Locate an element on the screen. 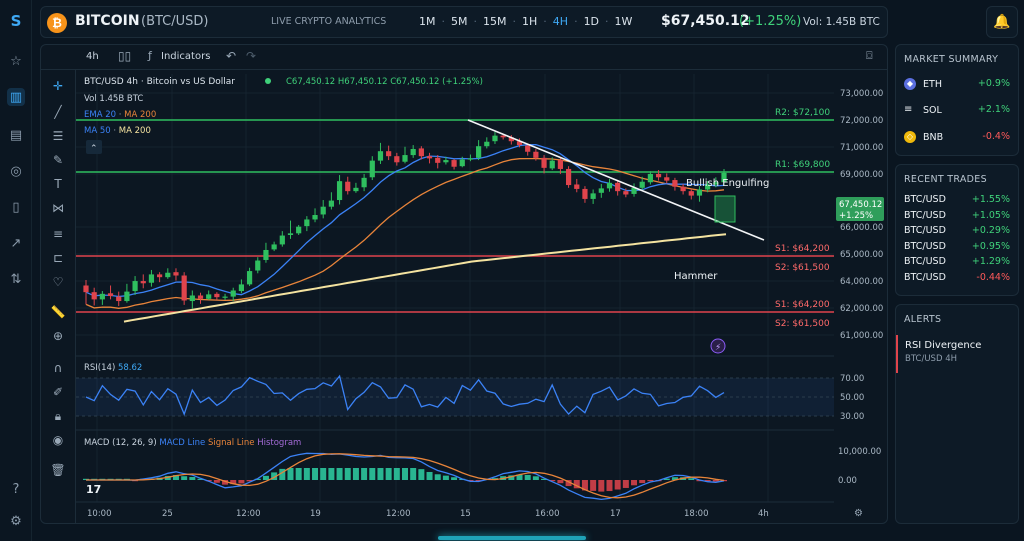 The width and height of the screenshot is (1024, 541). trade-change: -0.44% is located at coordinates (993, 277).